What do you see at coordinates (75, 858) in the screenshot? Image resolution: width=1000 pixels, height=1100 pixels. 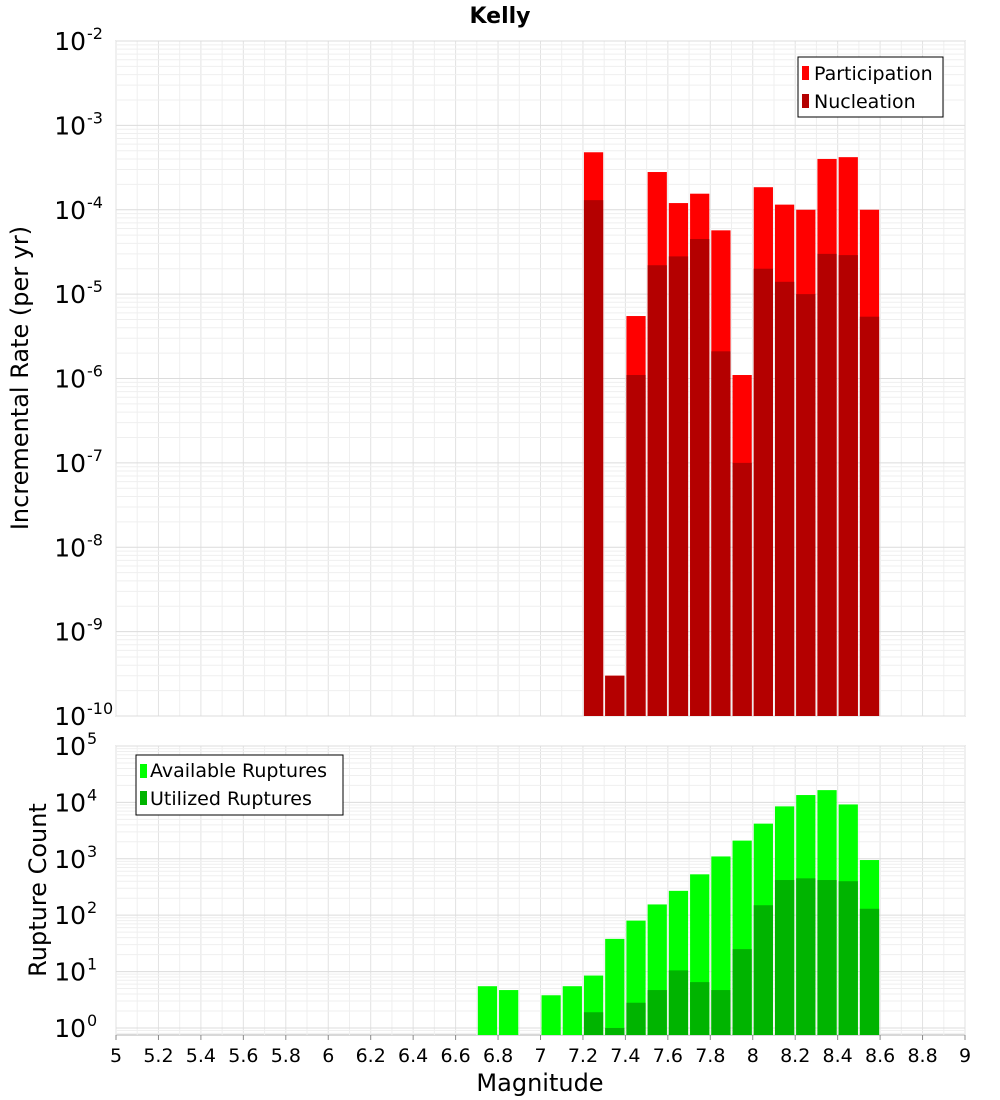 I see `y-tick-label: 10 3` at bounding box center [75, 858].